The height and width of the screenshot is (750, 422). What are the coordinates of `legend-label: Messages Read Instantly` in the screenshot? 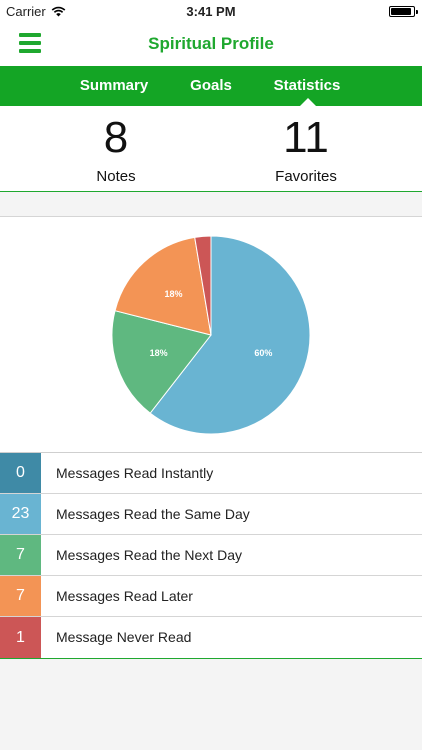 It's located at (135, 473).